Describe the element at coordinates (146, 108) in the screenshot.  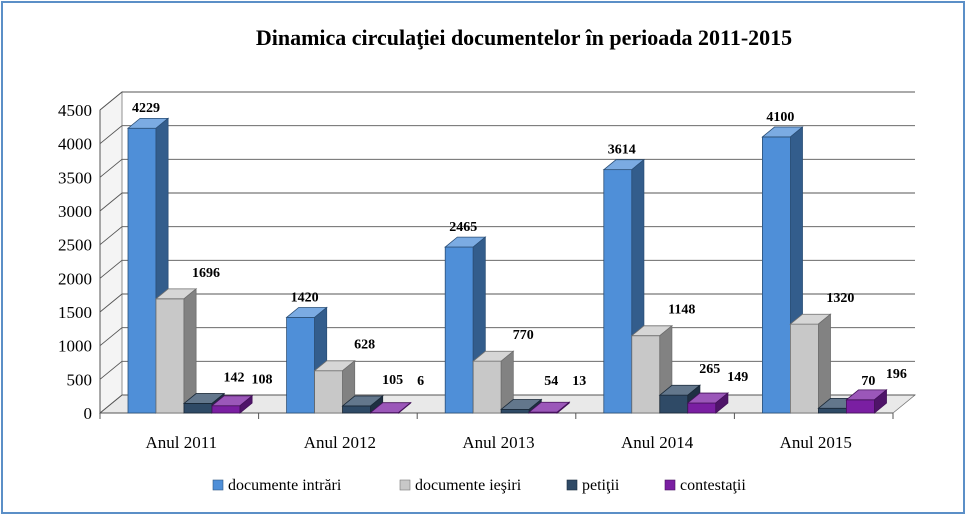
I see `data-label: 4229` at that location.